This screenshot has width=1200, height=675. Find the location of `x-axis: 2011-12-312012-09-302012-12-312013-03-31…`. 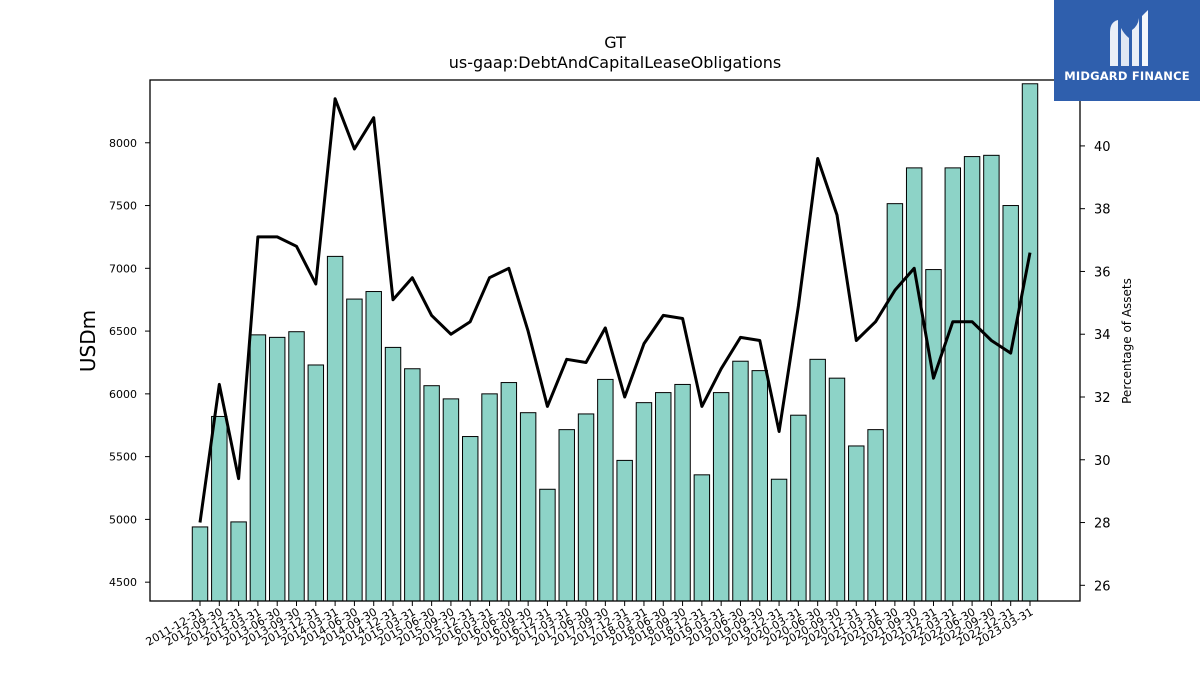

x-axis: 2011-12-312012-09-302012-12-312013-03-31… is located at coordinates (590, 625).